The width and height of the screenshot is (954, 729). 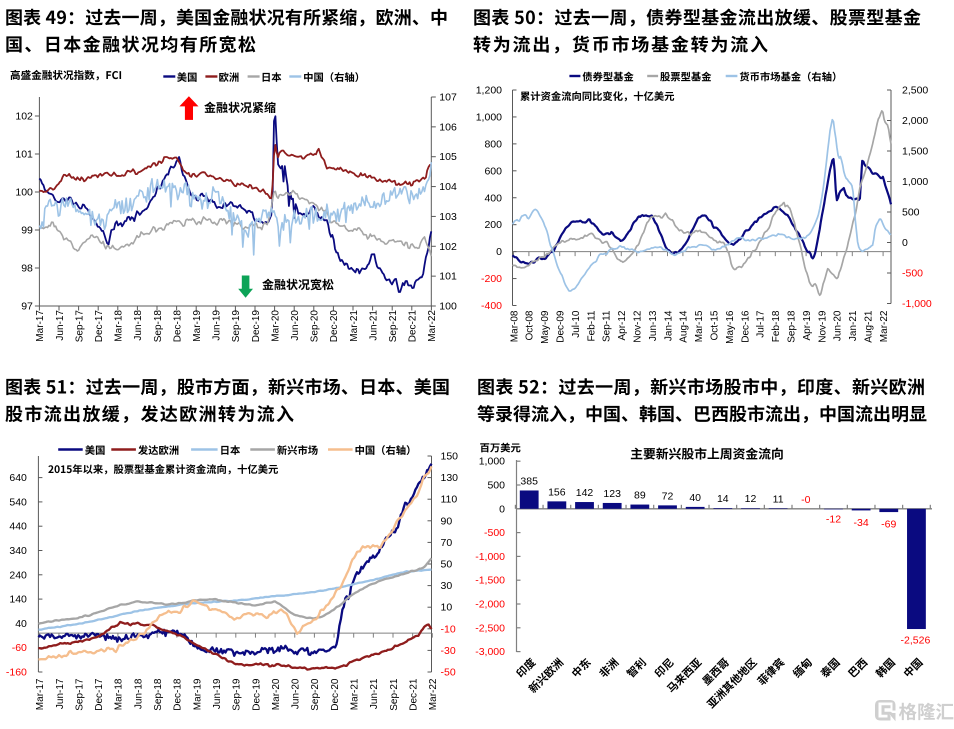 What do you see at coordinates (861, 523) in the screenshot?
I see `svg-text: -34` at bounding box center [861, 523].